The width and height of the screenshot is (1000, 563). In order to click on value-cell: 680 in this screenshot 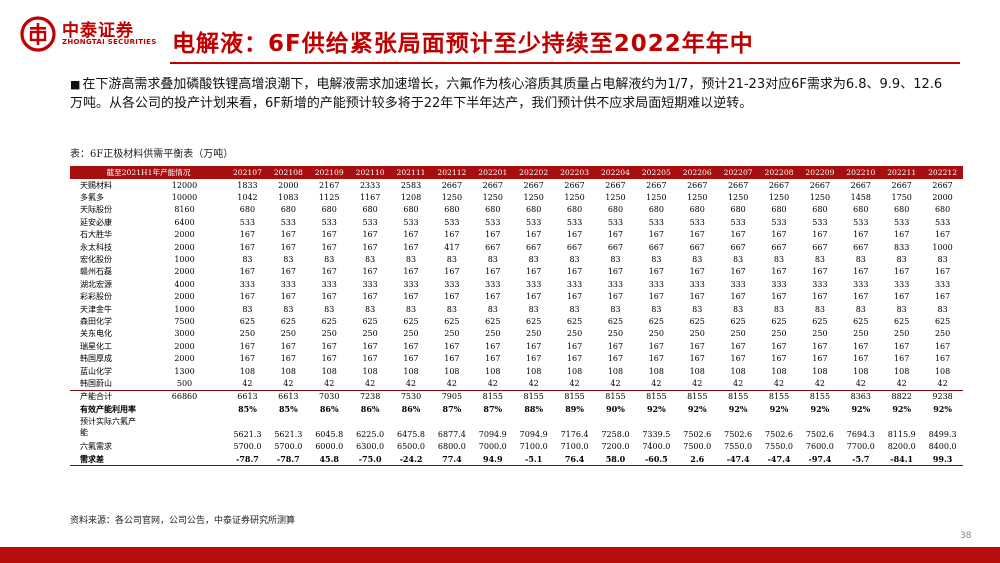, I will do `click(247, 210)`.